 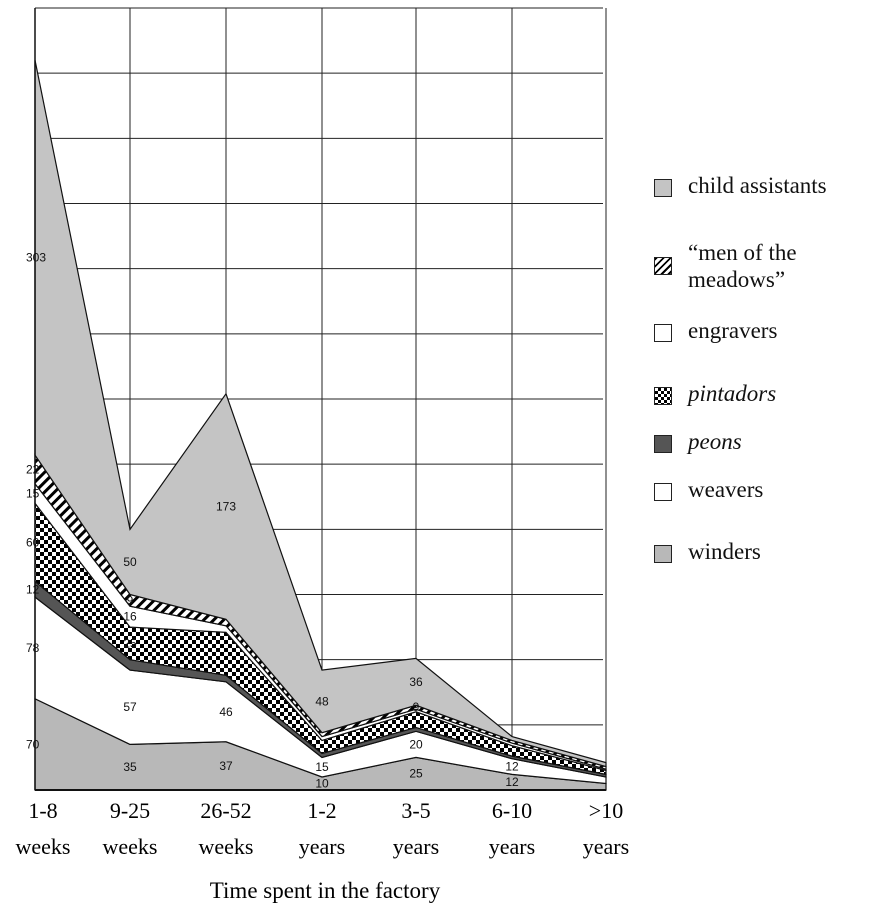 I want to click on x-axis-label: Time spent in the factory, so click(x=325, y=890).